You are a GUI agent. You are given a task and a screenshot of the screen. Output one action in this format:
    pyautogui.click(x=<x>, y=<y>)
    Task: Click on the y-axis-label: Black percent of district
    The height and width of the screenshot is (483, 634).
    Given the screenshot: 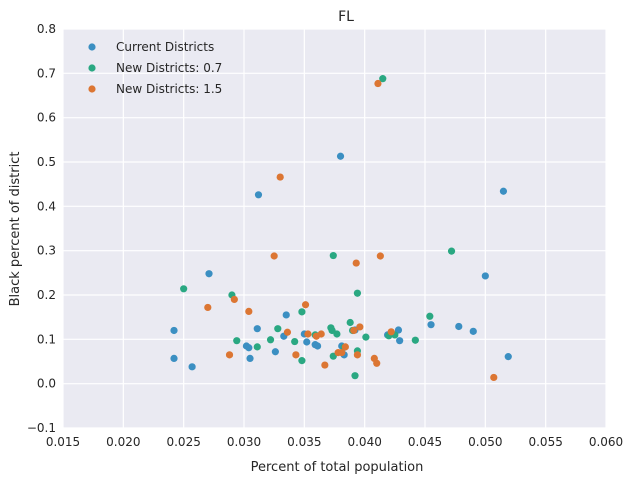 What is the action you would take?
    pyautogui.click(x=15, y=229)
    